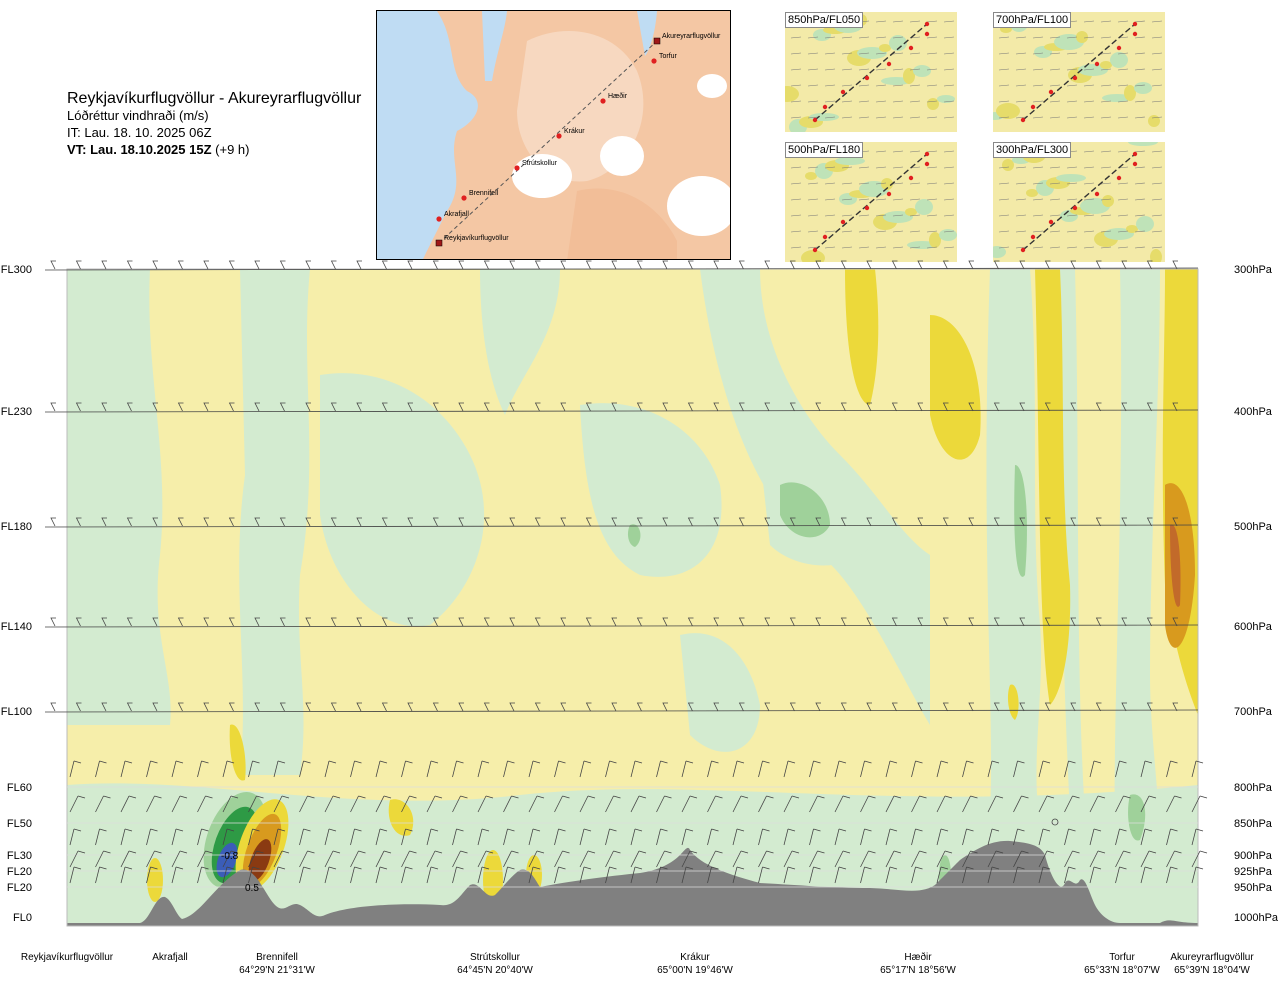  Describe the element at coordinates (1033, 107) in the screenshot. I see `thumb-route-point` at that location.